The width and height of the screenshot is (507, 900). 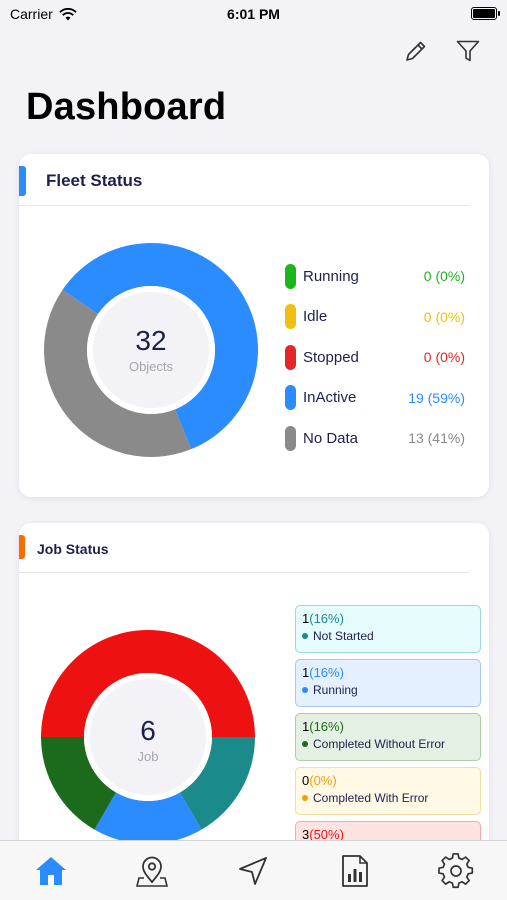 I want to click on legend-item-inactive: InActive 19 (59%), so click(x=375, y=398).